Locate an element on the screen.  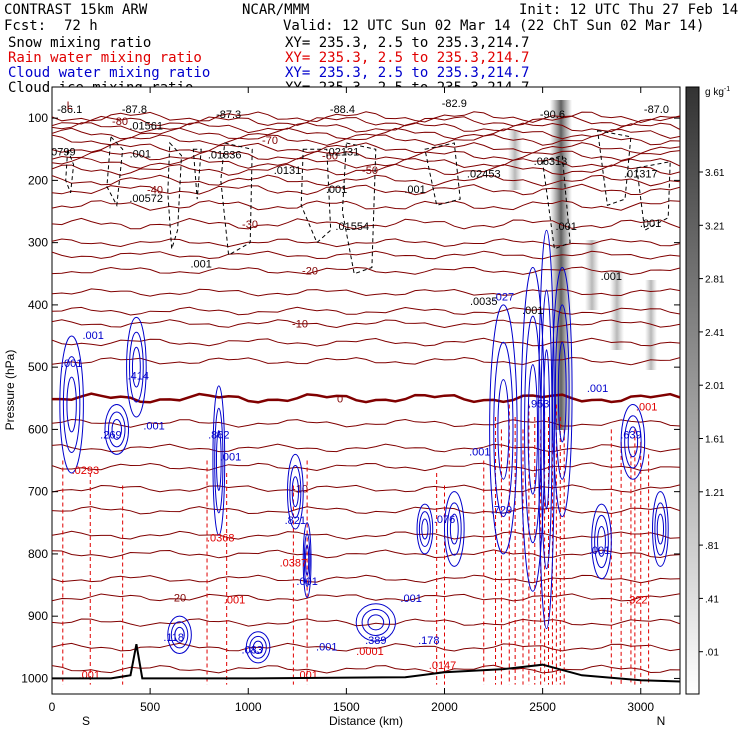
x-axis-tick-label: 500 is located at coordinates (150, 707).